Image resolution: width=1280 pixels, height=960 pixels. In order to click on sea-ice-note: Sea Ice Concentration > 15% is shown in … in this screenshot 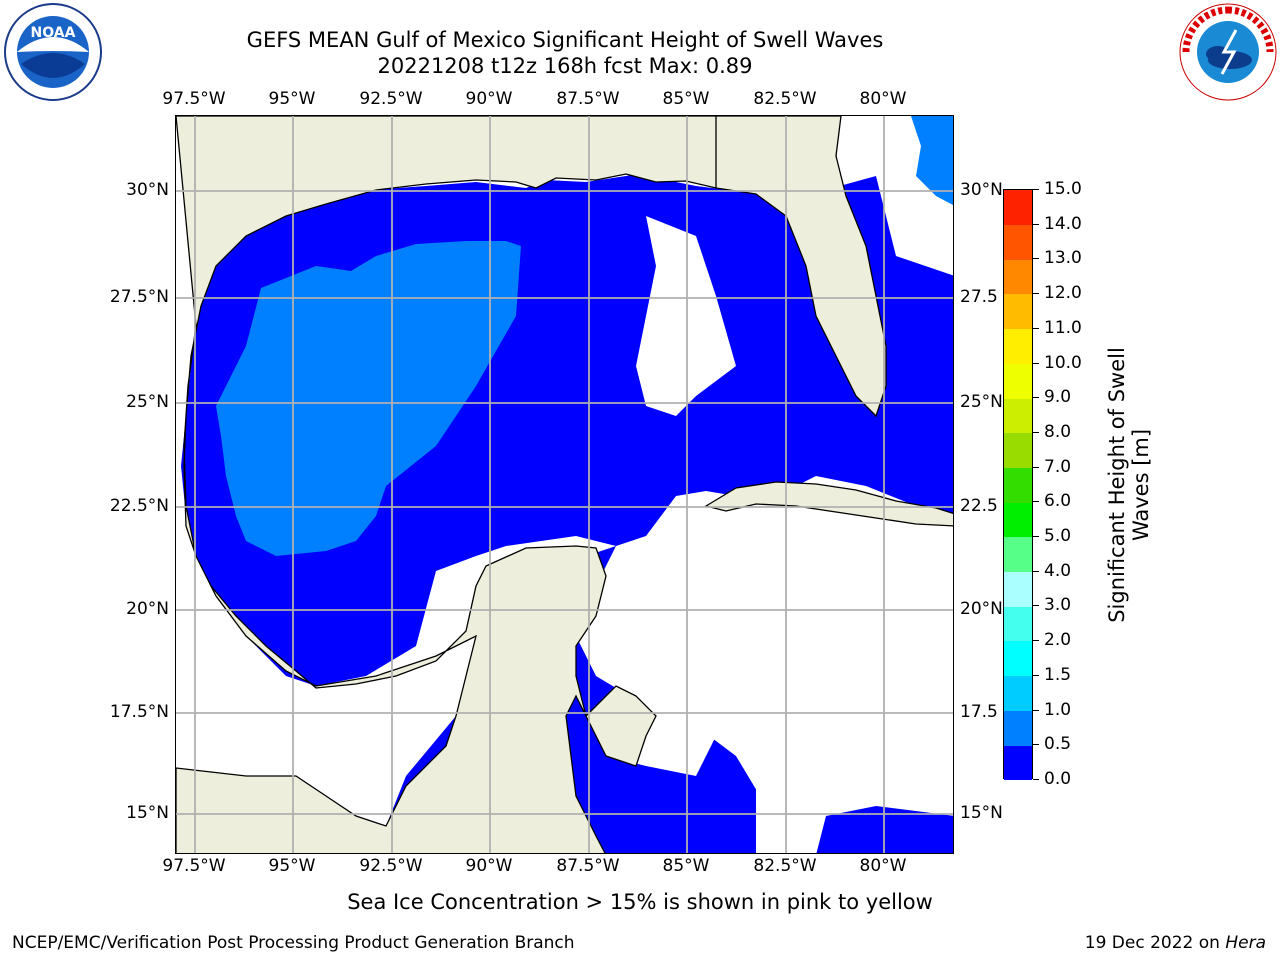, I will do `click(640, 902)`.